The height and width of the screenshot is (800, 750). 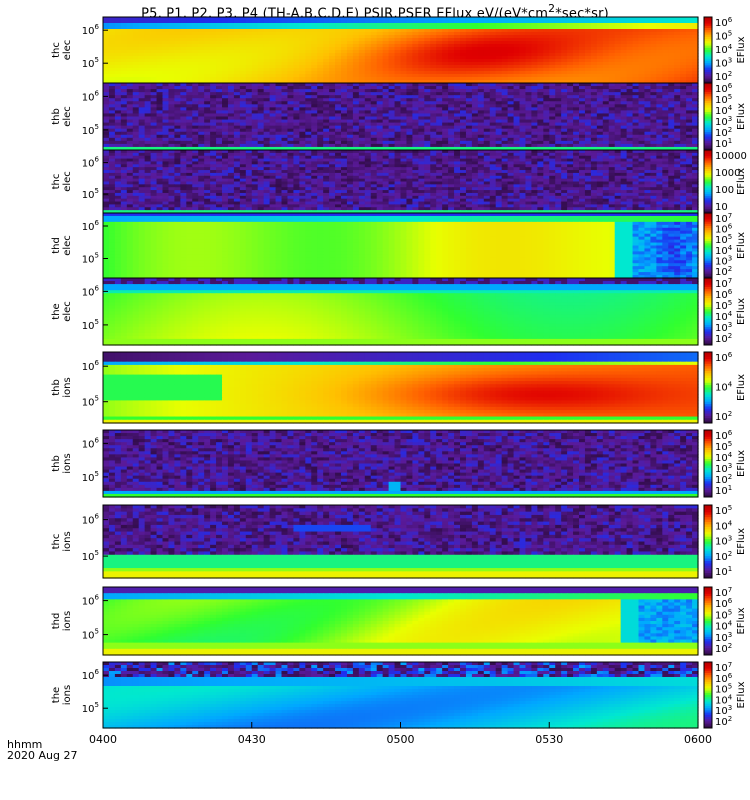 I want to click on colorbar-tick-label: 104, so click(x=724, y=49).